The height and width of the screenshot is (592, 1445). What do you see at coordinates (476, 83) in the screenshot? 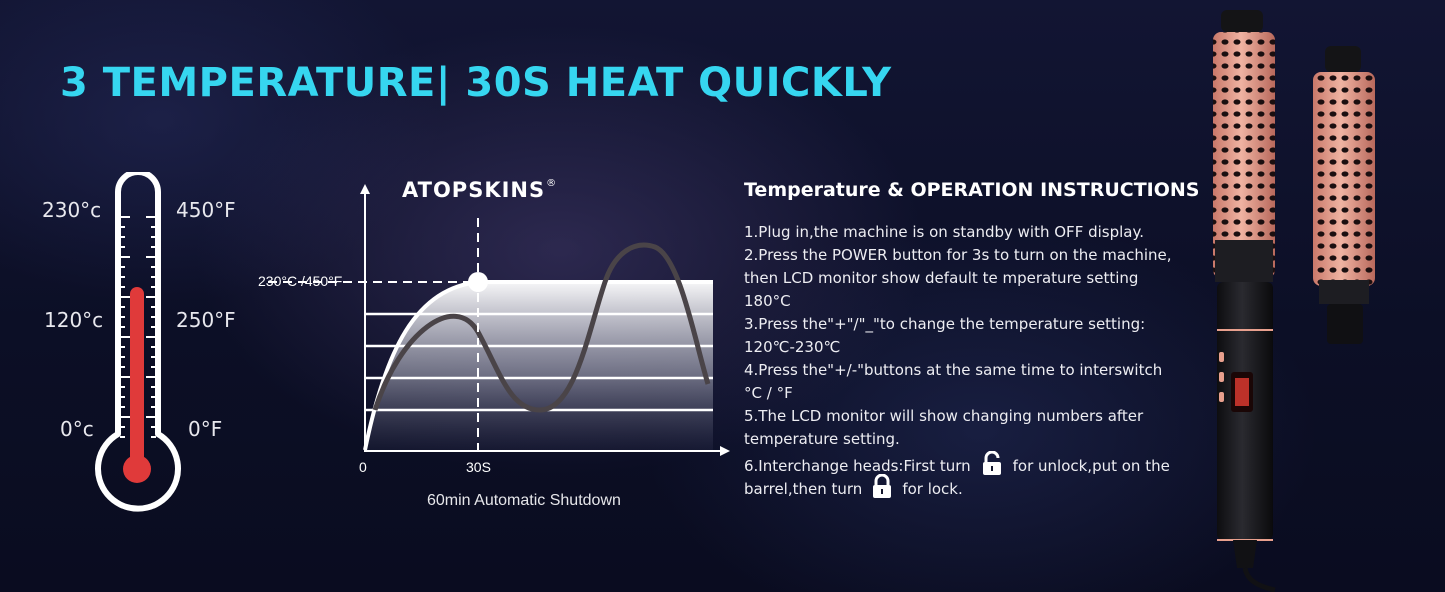
I see `headline: 3 TEMPERATURE| 30S HEAT QUICKLY` at bounding box center [476, 83].